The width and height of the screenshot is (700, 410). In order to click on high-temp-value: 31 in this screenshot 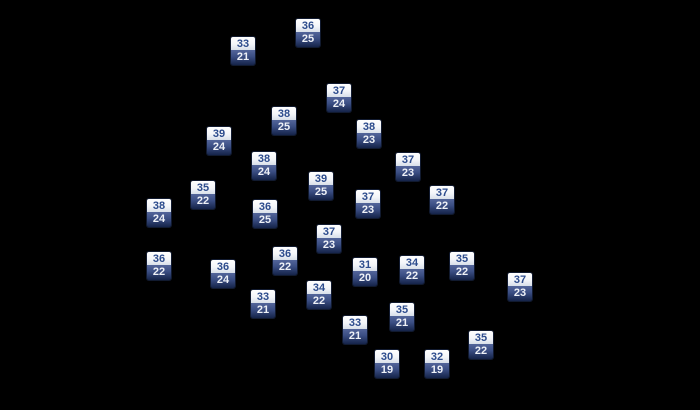, I will do `click(365, 264)`.